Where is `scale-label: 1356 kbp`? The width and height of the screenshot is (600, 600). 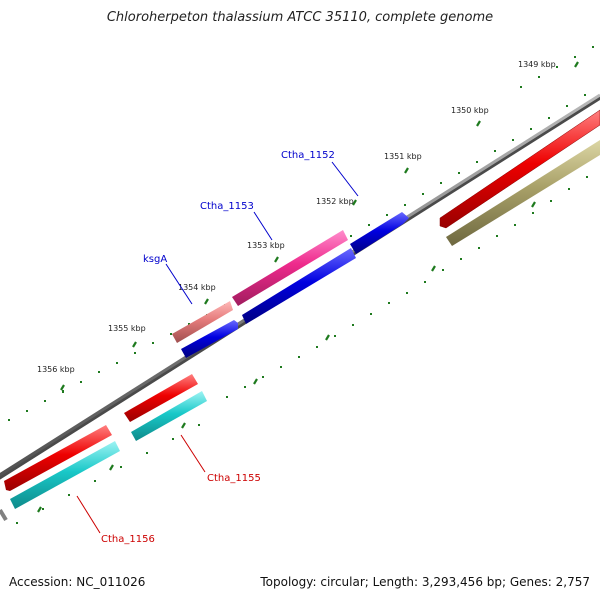
scale-label: 1356 kbp is located at coordinates (56, 369).